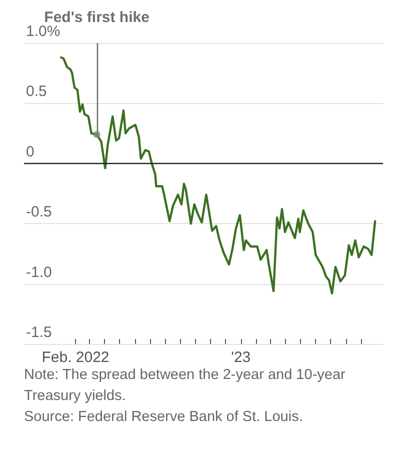 The height and width of the screenshot is (449, 401). What do you see at coordinates (36, 91) in the screenshot?
I see `y-tick-label: 0.5` at bounding box center [36, 91].